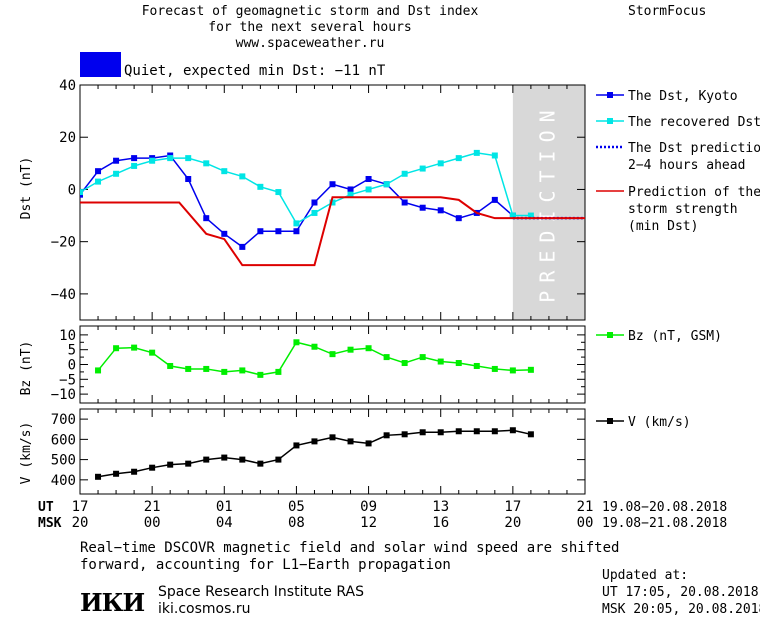  Describe the element at coordinates (80, 507) in the screenshot. I see `x-tick-label-ut: 17` at that location.